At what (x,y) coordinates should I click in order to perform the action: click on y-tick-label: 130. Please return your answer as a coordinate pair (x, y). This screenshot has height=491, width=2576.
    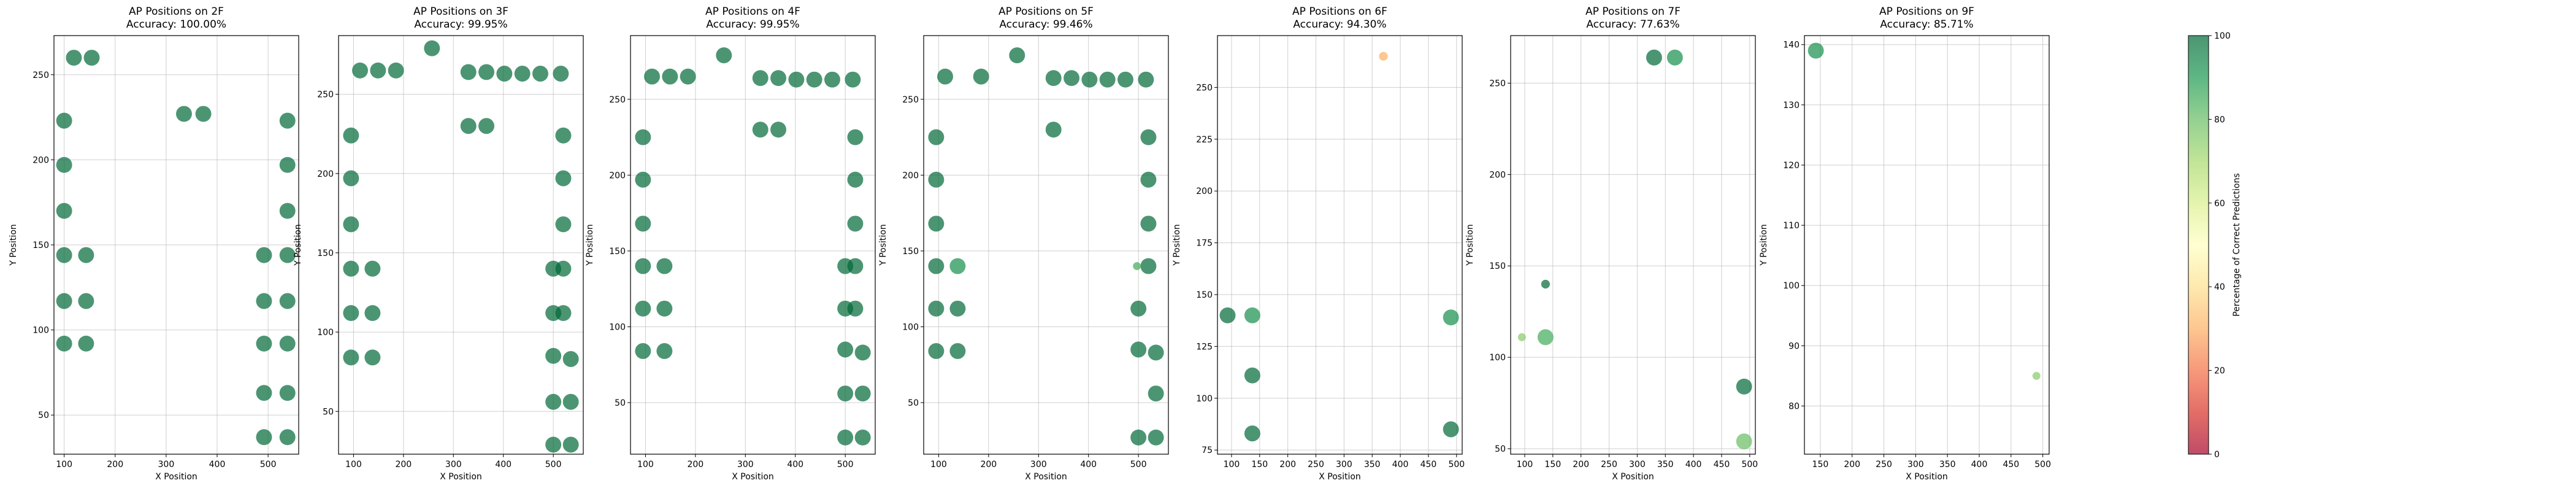
    Looking at the image, I should click on (1791, 105).